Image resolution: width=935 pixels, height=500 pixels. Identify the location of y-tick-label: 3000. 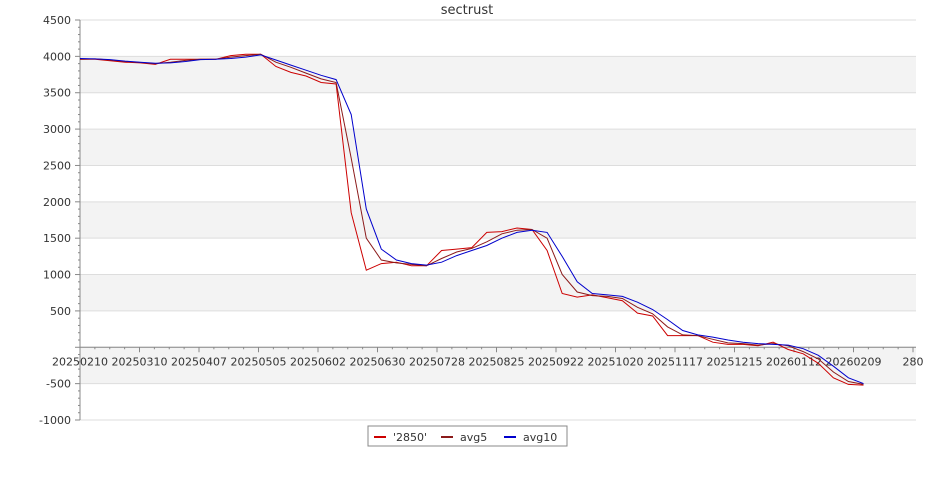
(57, 129).